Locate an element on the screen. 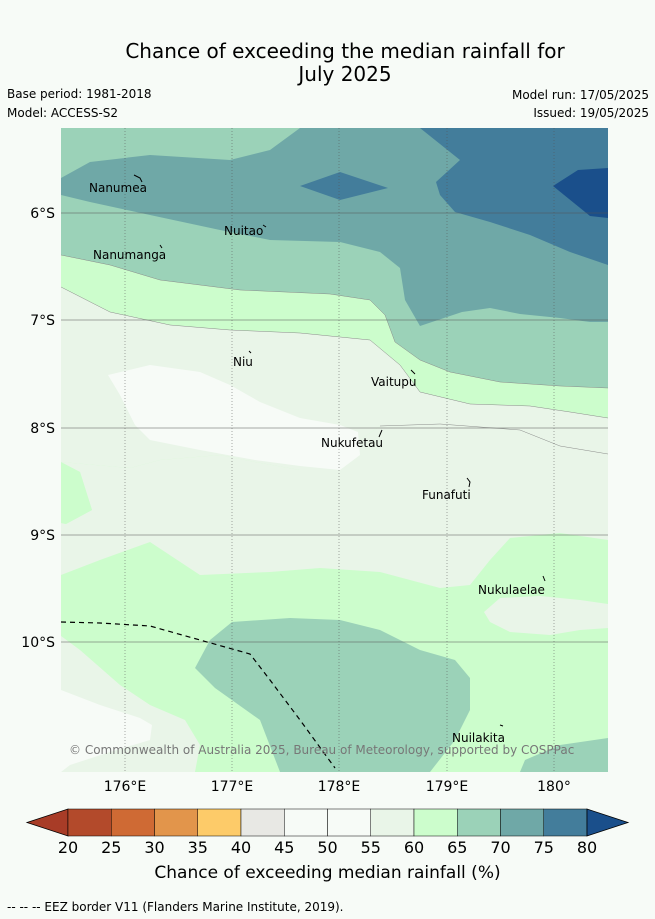 Image resolution: width=655 pixels, height=919 pixels. lat-tick-9s: 9°S is located at coordinates (42, 536).